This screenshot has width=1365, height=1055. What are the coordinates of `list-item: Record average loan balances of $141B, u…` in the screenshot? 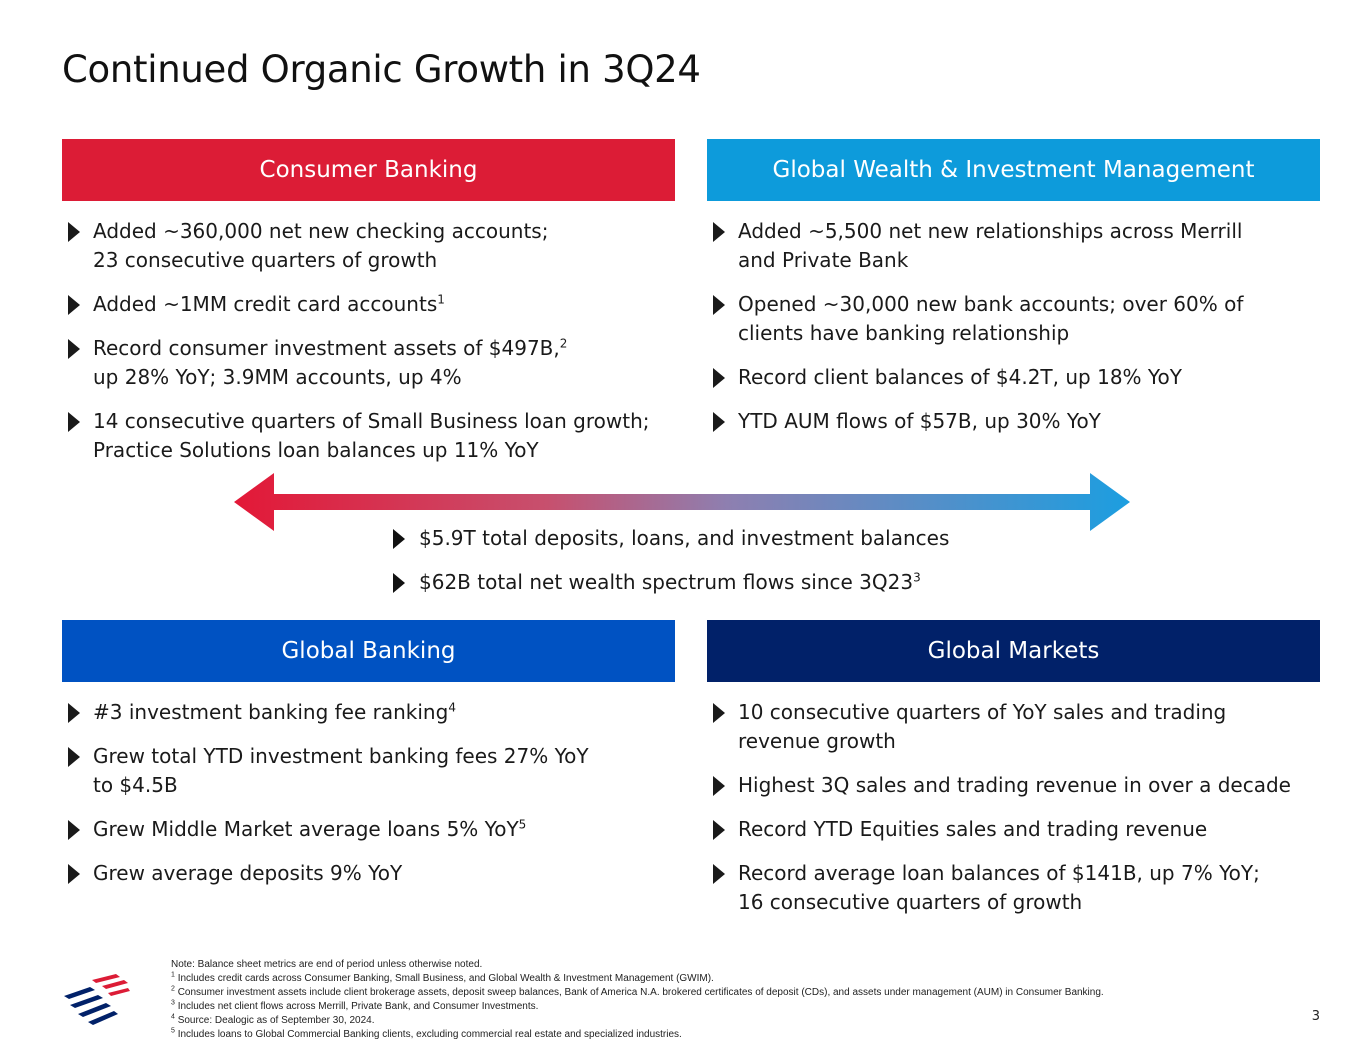 It's located at (1013, 888).